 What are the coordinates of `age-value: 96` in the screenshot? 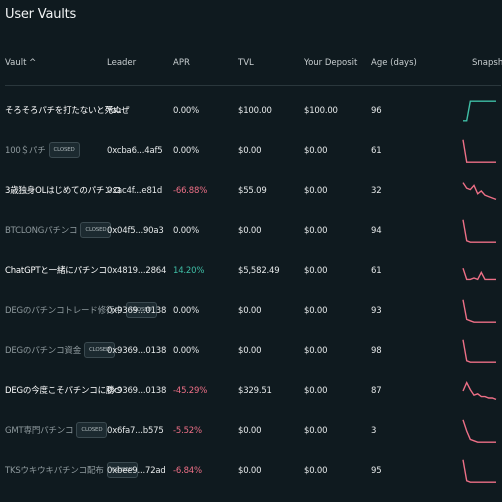 It's located at (376, 111).